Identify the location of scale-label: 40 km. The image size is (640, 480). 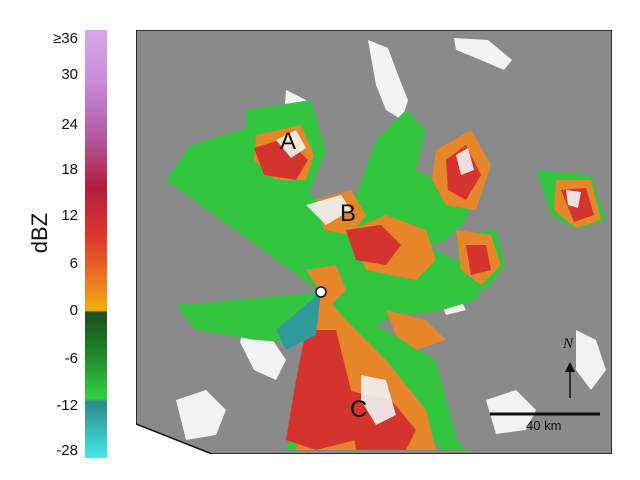
(544, 425).